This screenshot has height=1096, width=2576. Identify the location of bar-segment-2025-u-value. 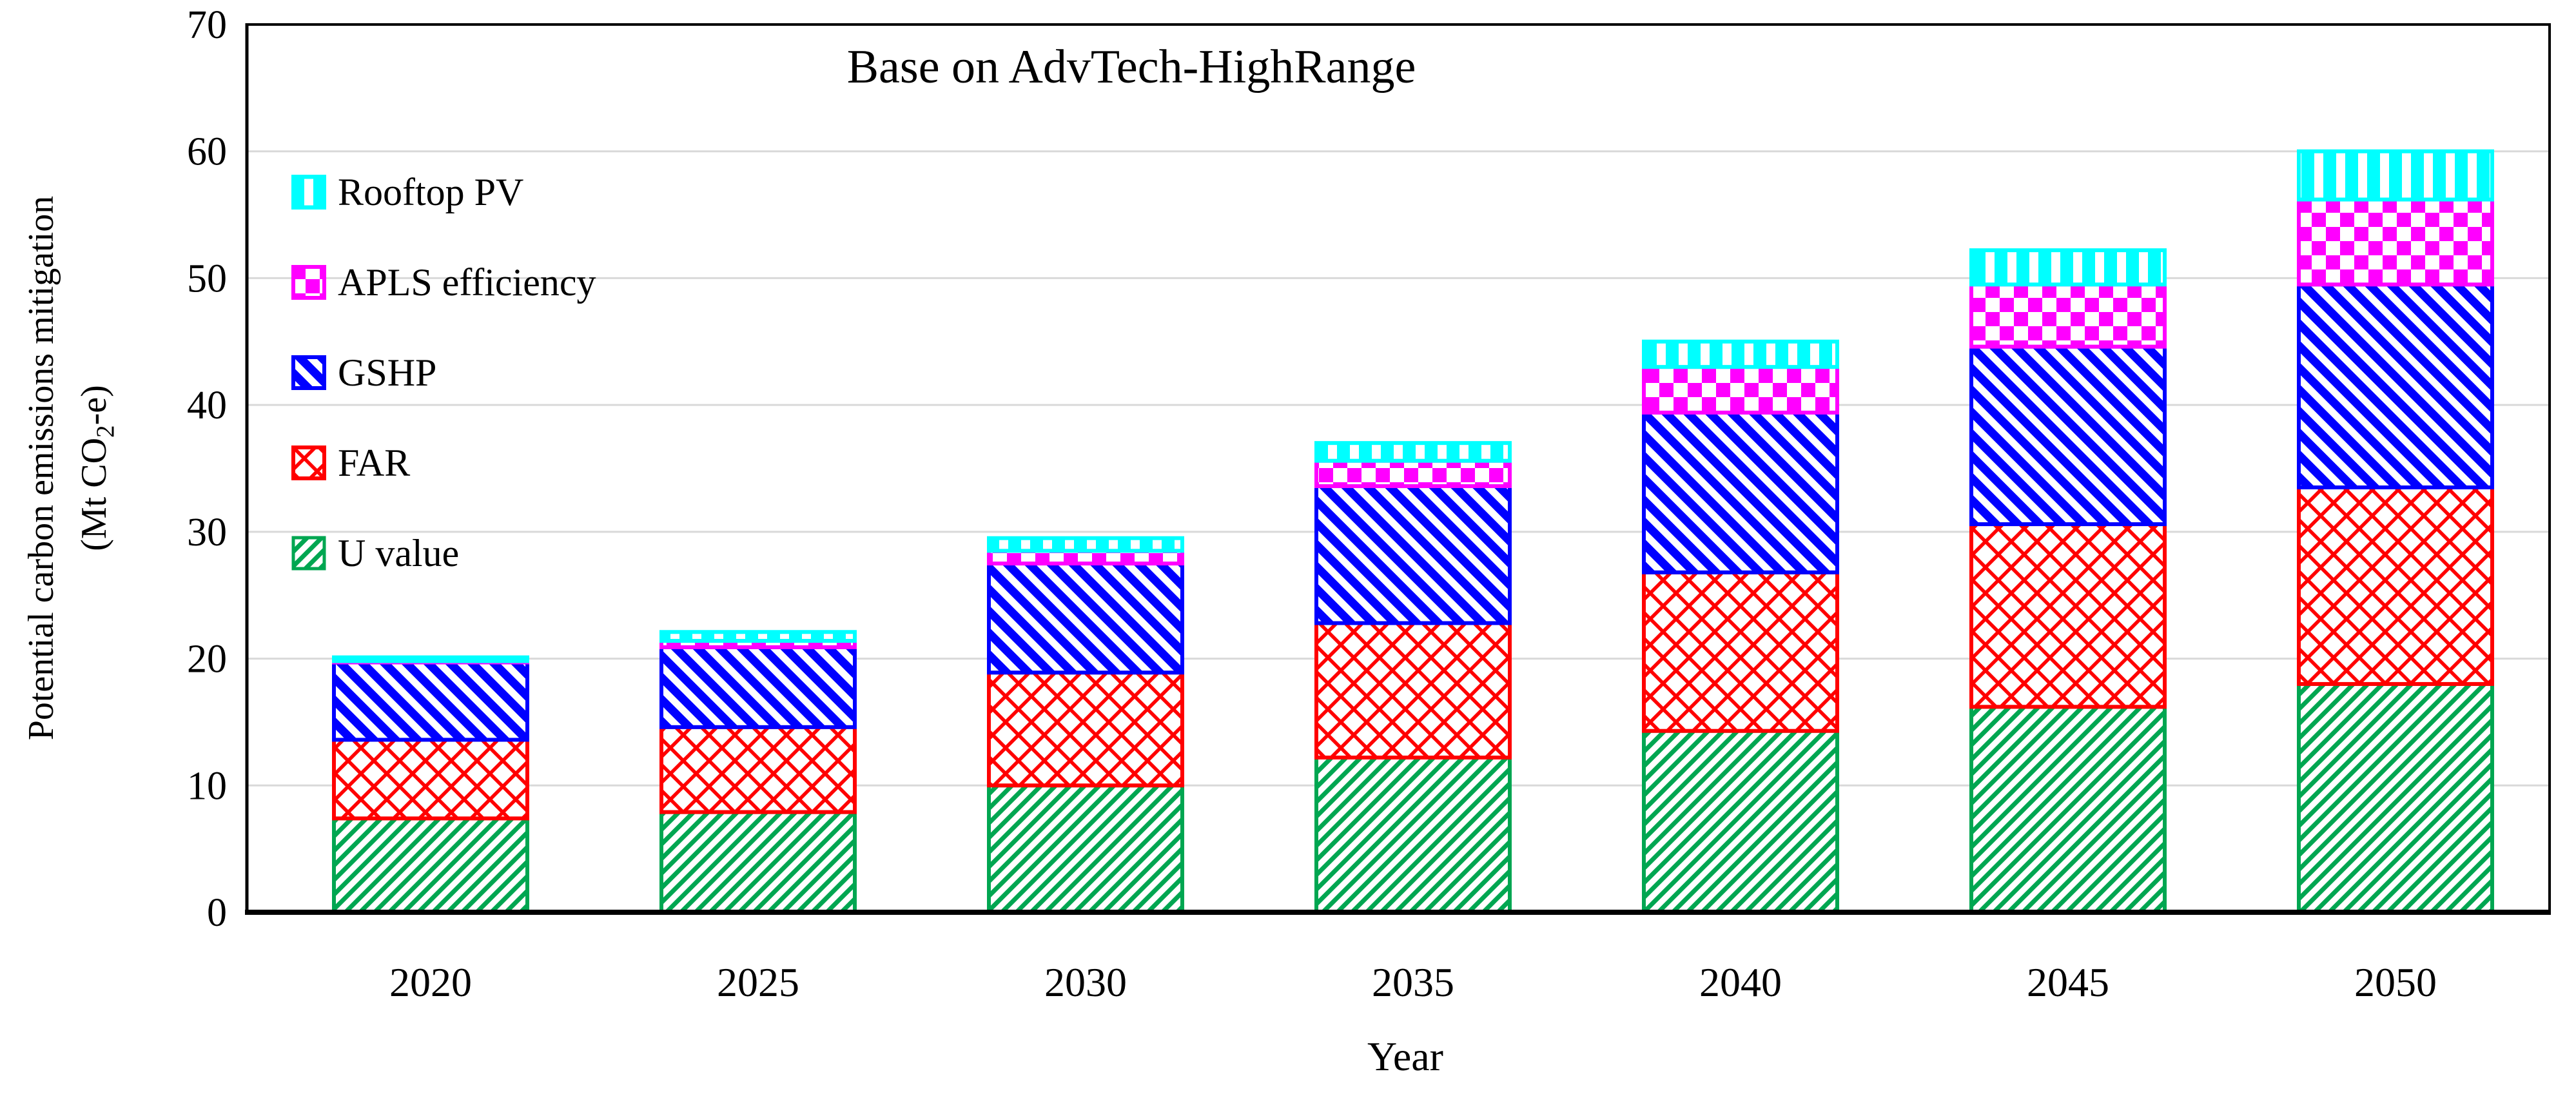
(758, 862).